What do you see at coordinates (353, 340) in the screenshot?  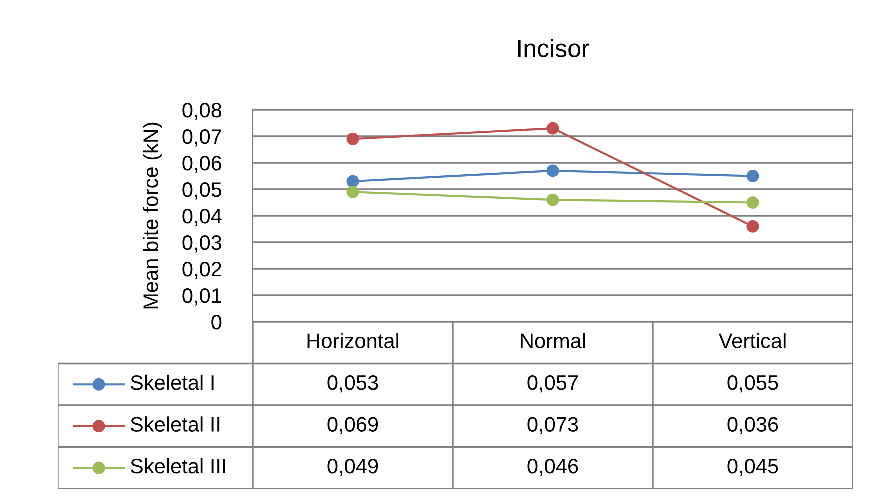 I see `x-tick-label: Horizontal` at bounding box center [353, 340].